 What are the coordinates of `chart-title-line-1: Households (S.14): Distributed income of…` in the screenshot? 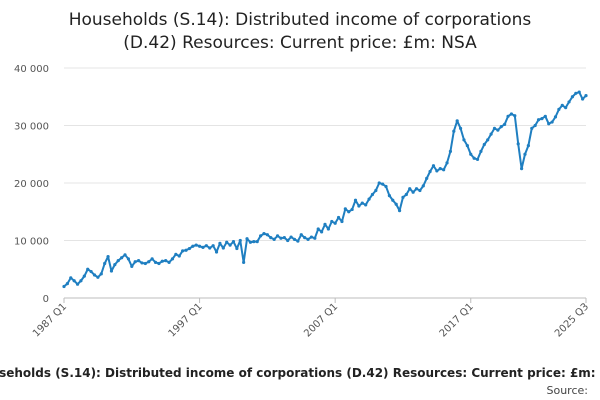 It's located at (300, 20).